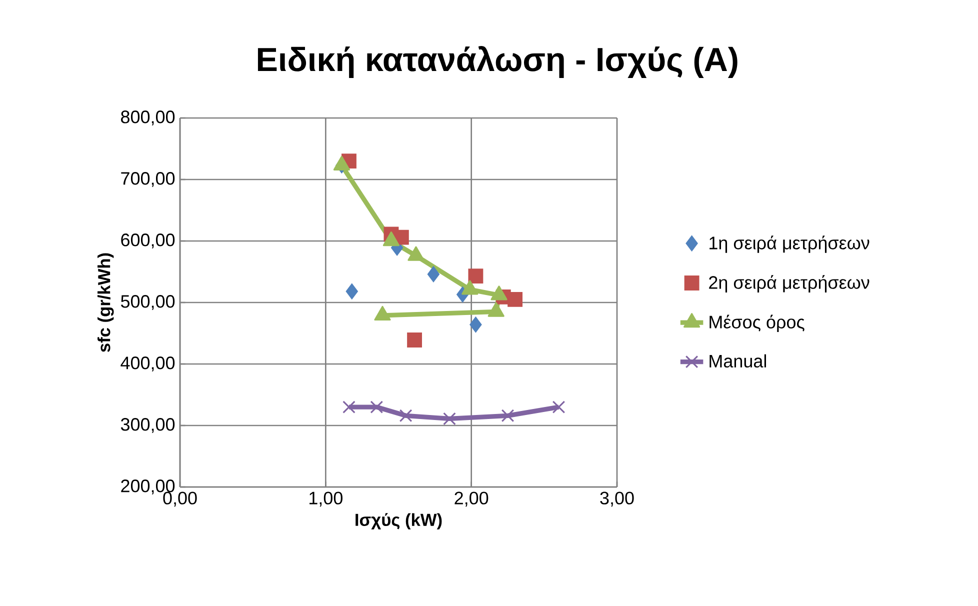 The image size is (978, 606). What do you see at coordinates (106, 302) in the screenshot?
I see `y-axis-title: sfc (gr/kWh)` at bounding box center [106, 302].